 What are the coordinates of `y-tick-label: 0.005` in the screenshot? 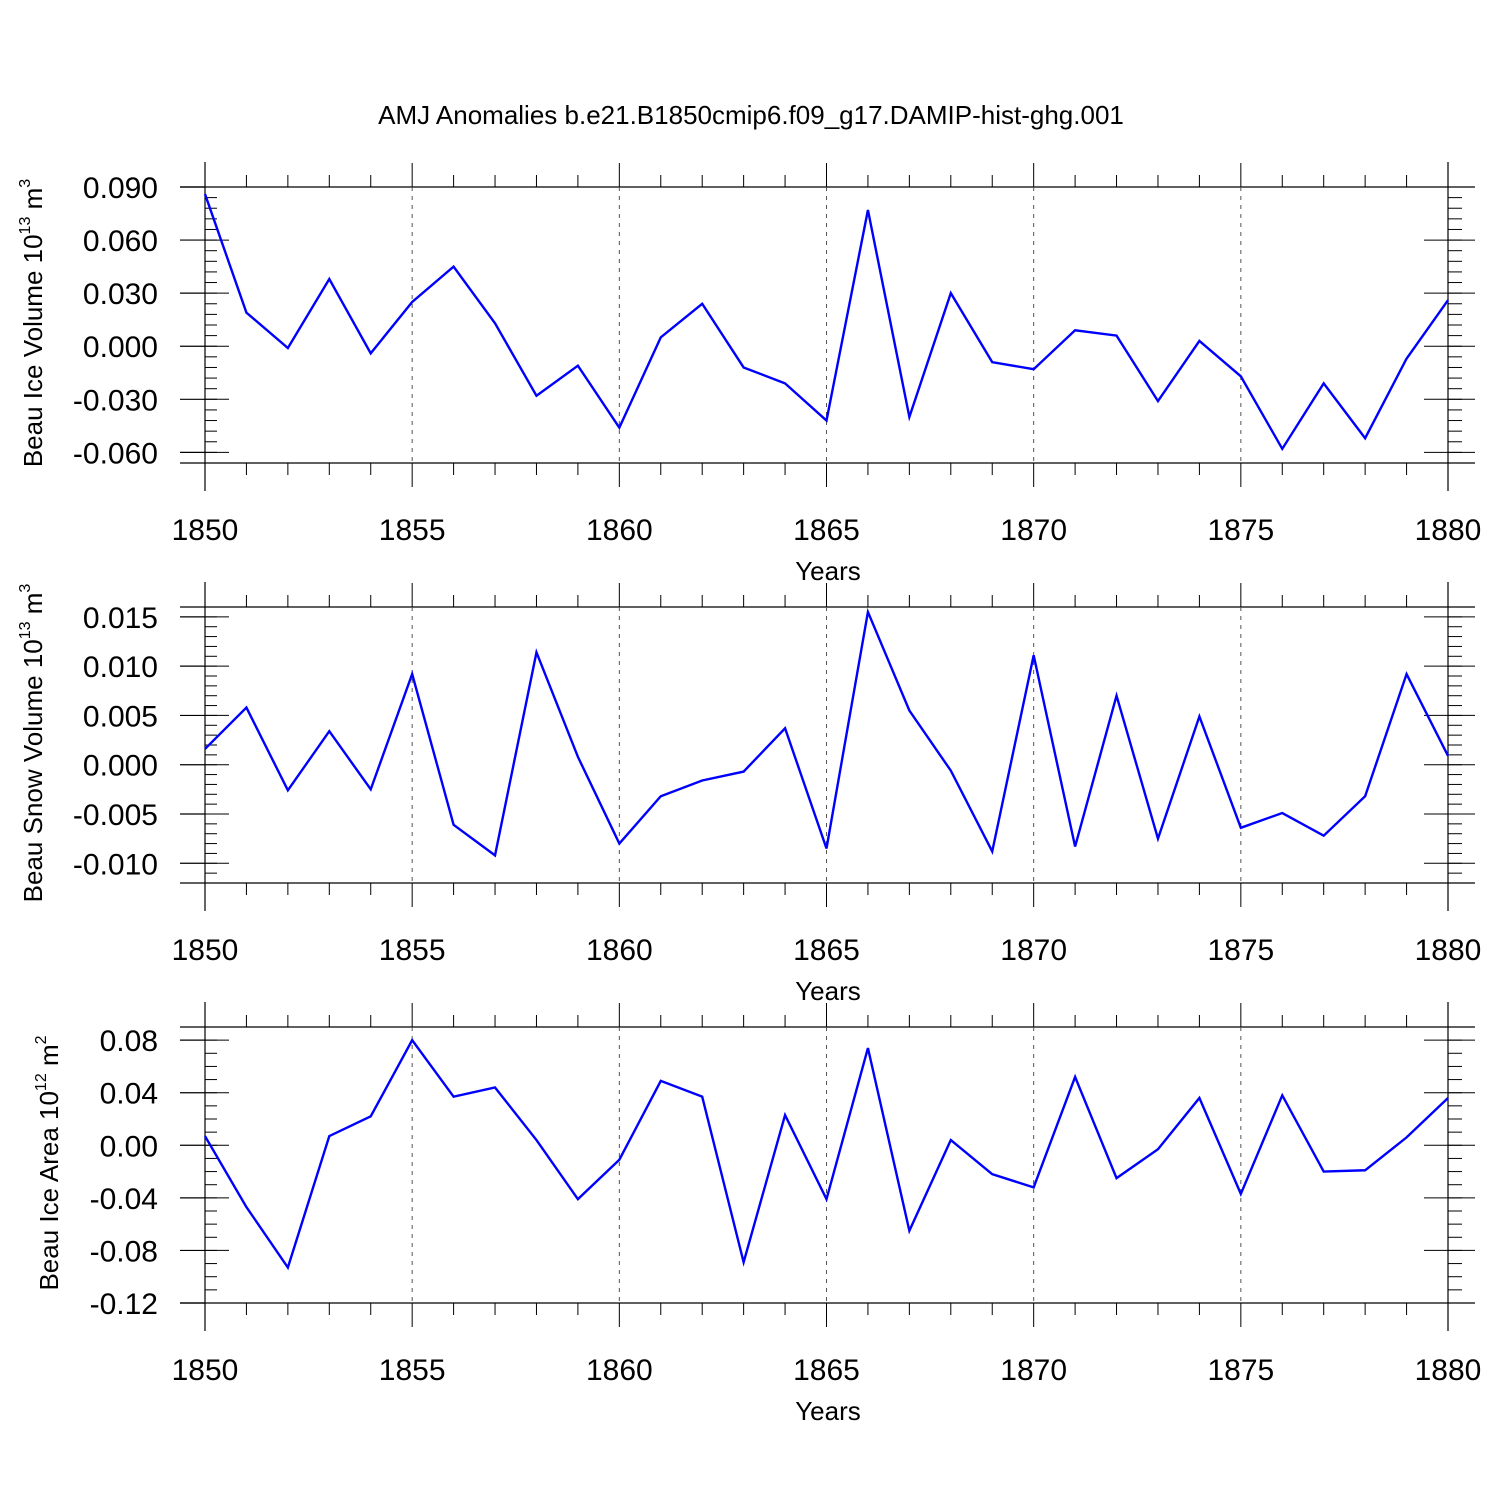 It's located at (120, 716).